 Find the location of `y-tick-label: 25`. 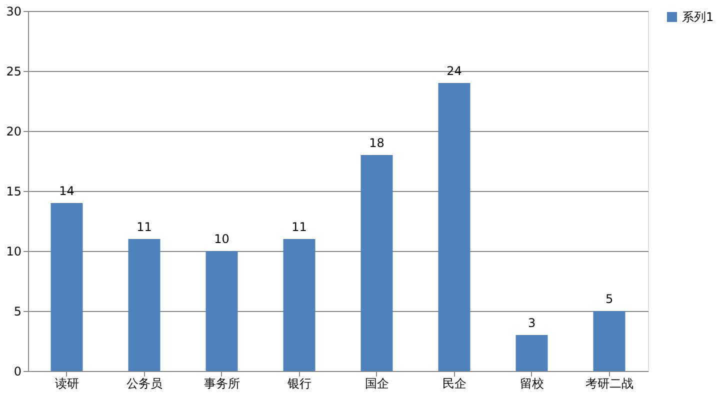

y-tick-label: 25 is located at coordinates (14, 71).